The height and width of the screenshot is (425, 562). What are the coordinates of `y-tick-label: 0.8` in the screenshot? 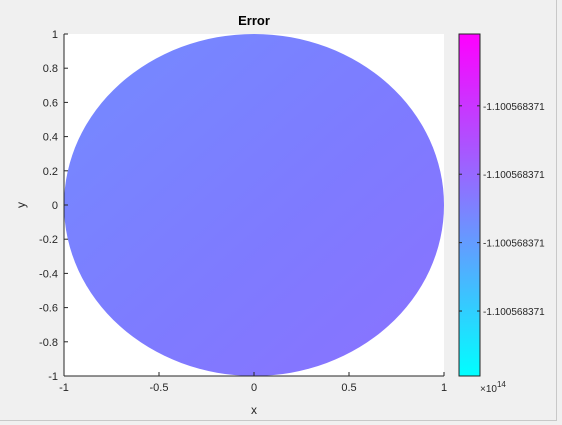 It's located at (50, 69).